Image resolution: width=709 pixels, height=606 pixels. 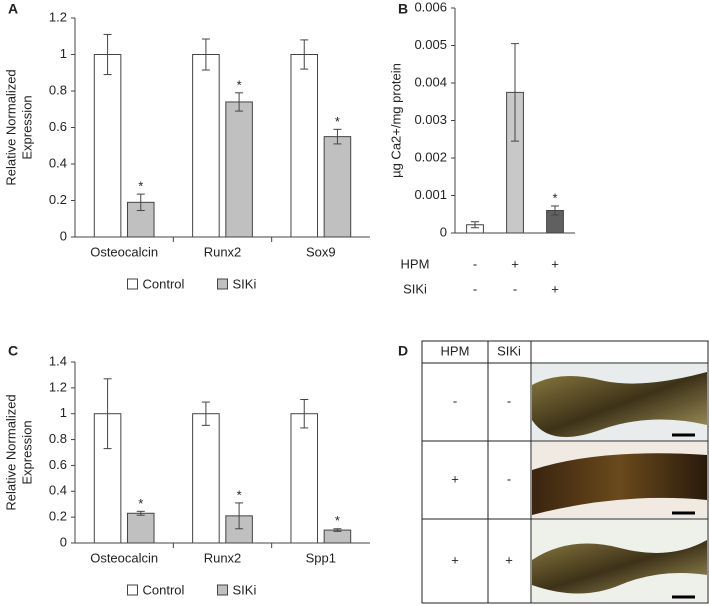 I want to click on y-tick-label: 0.002, so click(x=430, y=156).